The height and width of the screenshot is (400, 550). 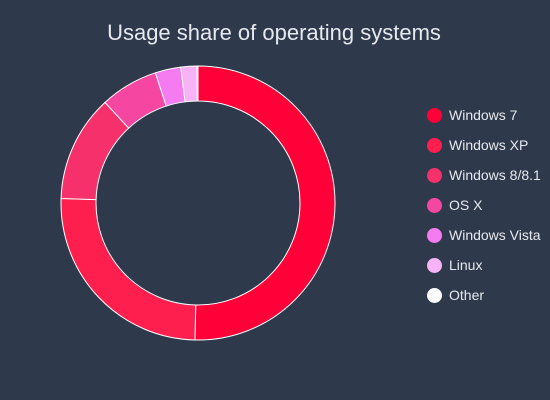 What do you see at coordinates (495, 175) in the screenshot?
I see `legend-label: Windows 8/8.1` at bounding box center [495, 175].